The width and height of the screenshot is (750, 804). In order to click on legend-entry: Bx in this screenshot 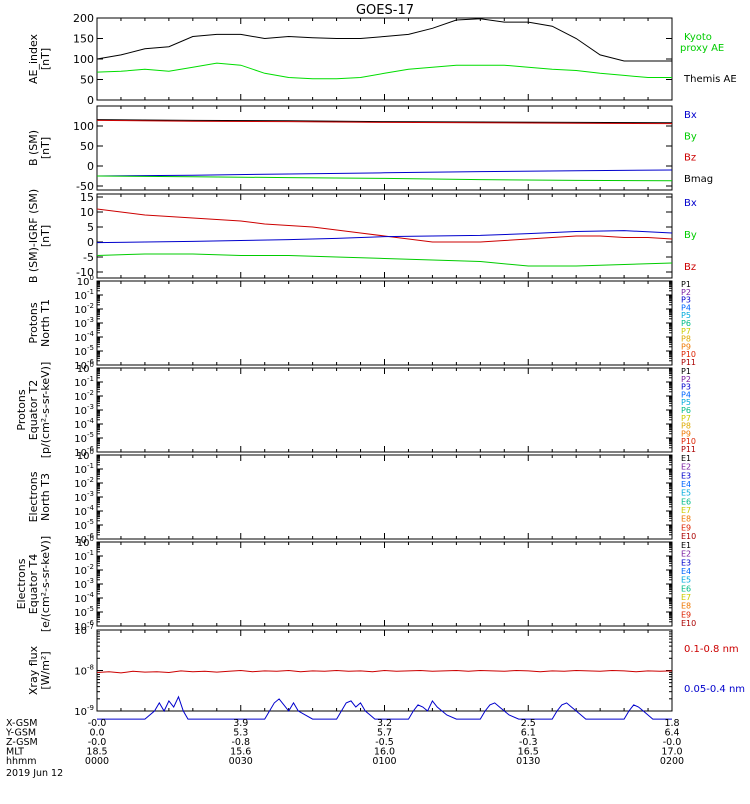, I will do `click(690, 115)`.